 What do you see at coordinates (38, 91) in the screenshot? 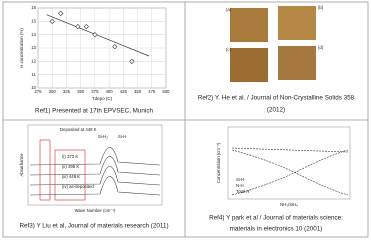
I see `x-tick-label: 275` at bounding box center [38, 91].